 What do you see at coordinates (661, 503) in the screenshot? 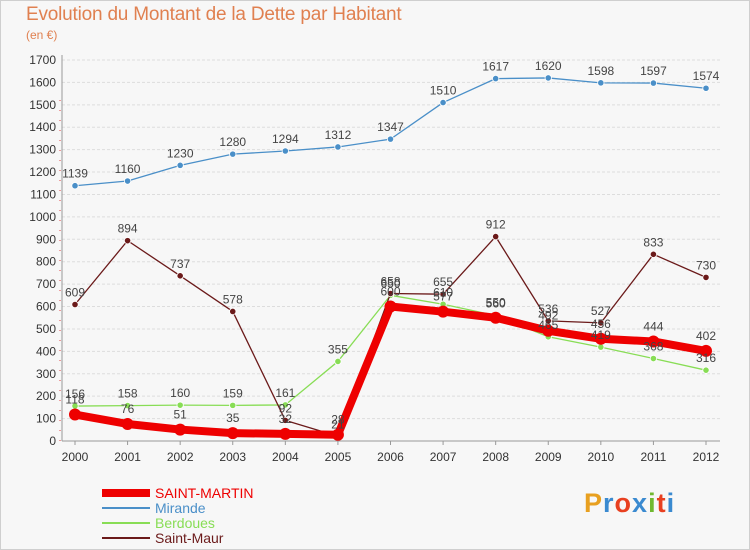
I see `logo-letter: t` at bounding box center [661, 503].